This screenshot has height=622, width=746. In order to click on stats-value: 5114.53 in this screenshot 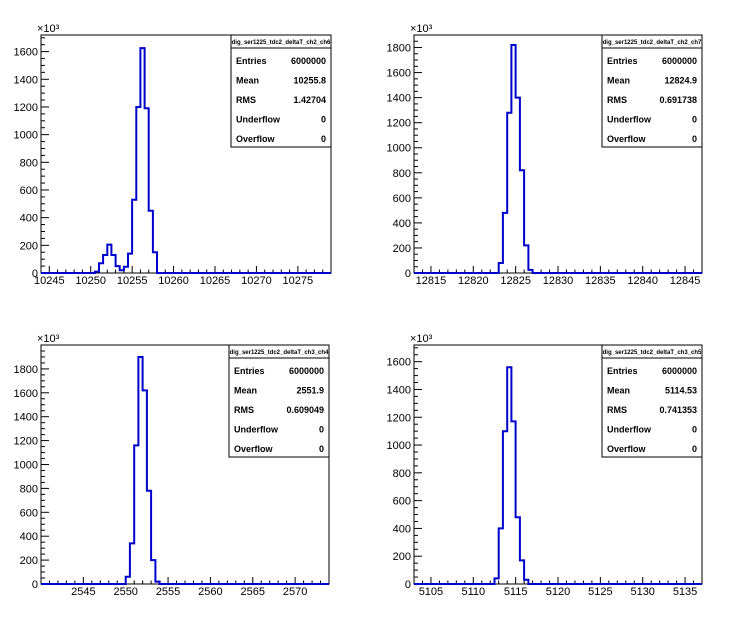, I will do `click(681, 391)`.